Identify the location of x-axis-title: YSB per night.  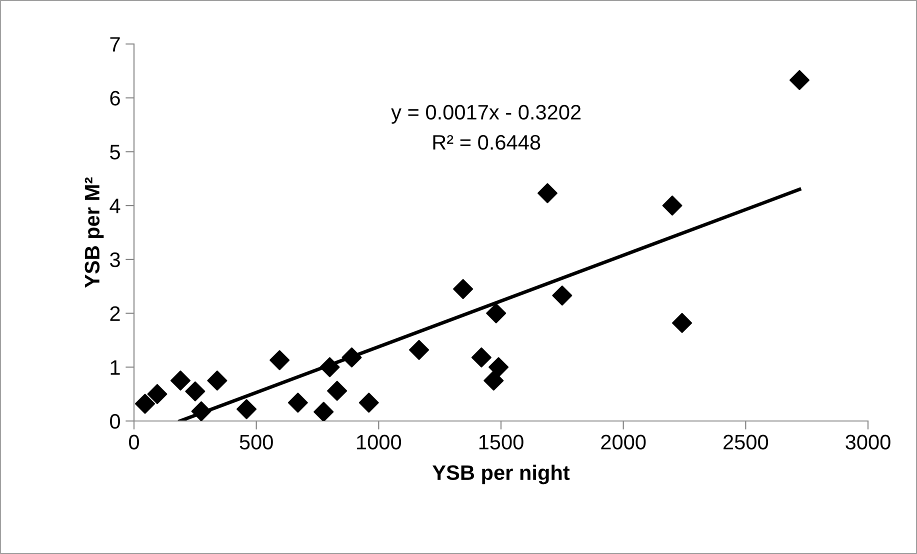
(501, 474).